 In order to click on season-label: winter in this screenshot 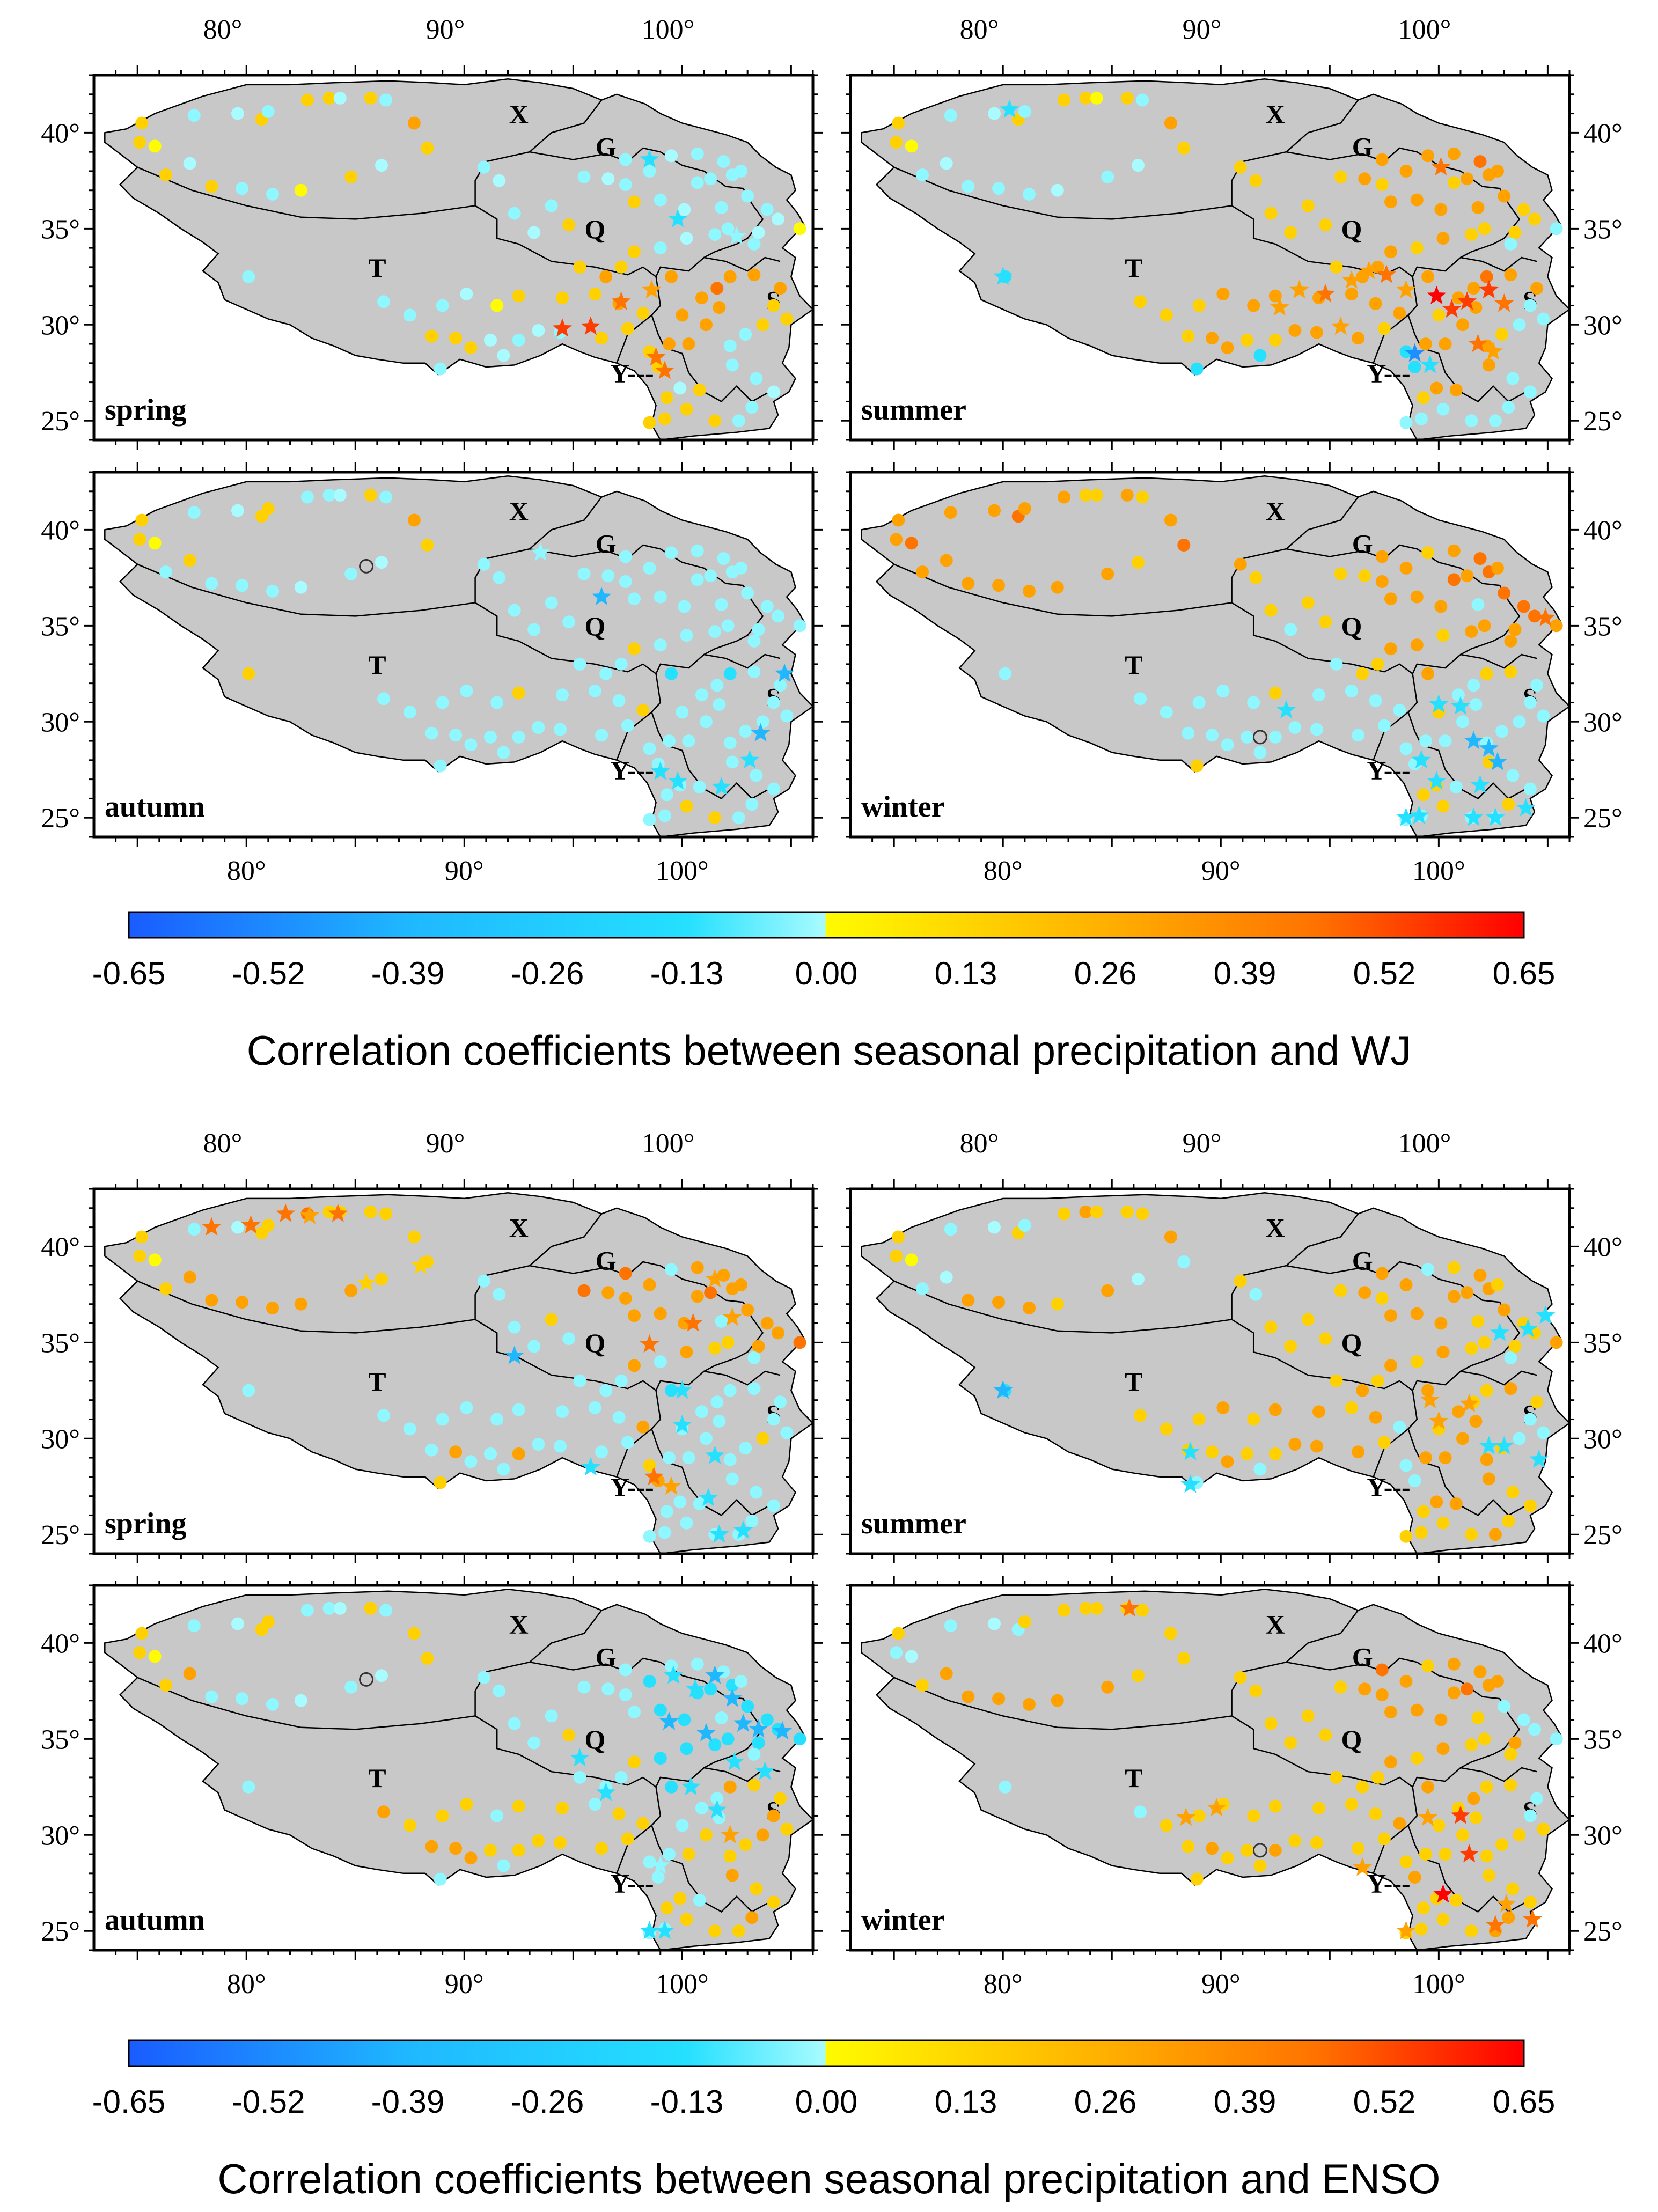, I will do `click(903, 1920)`.